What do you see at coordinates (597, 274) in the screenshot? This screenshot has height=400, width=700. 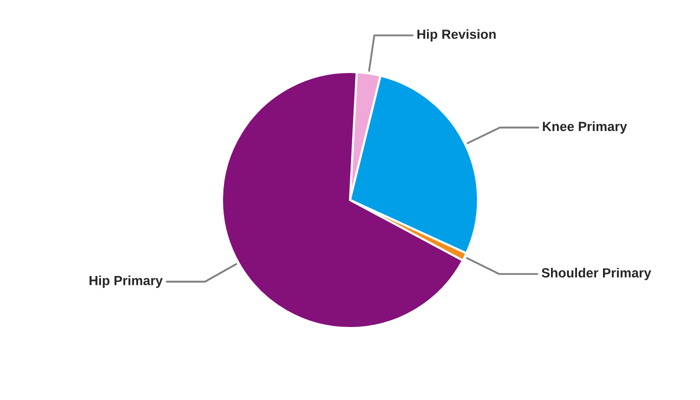 I see `slice-label: Shoulder Primary` at bounding box center [597, 274].